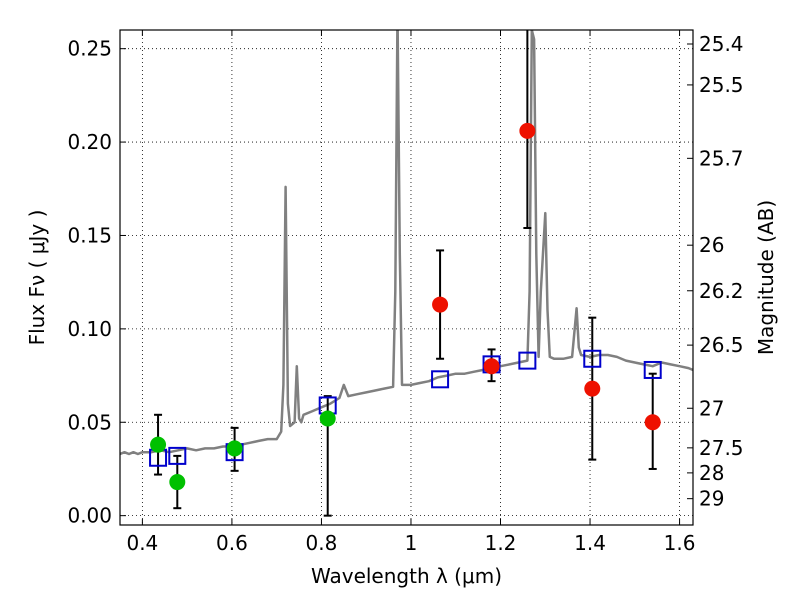 The width and height of the screenshot is (800, 600). I want to click on right-tick-label: 26.2, so click(721, 291).